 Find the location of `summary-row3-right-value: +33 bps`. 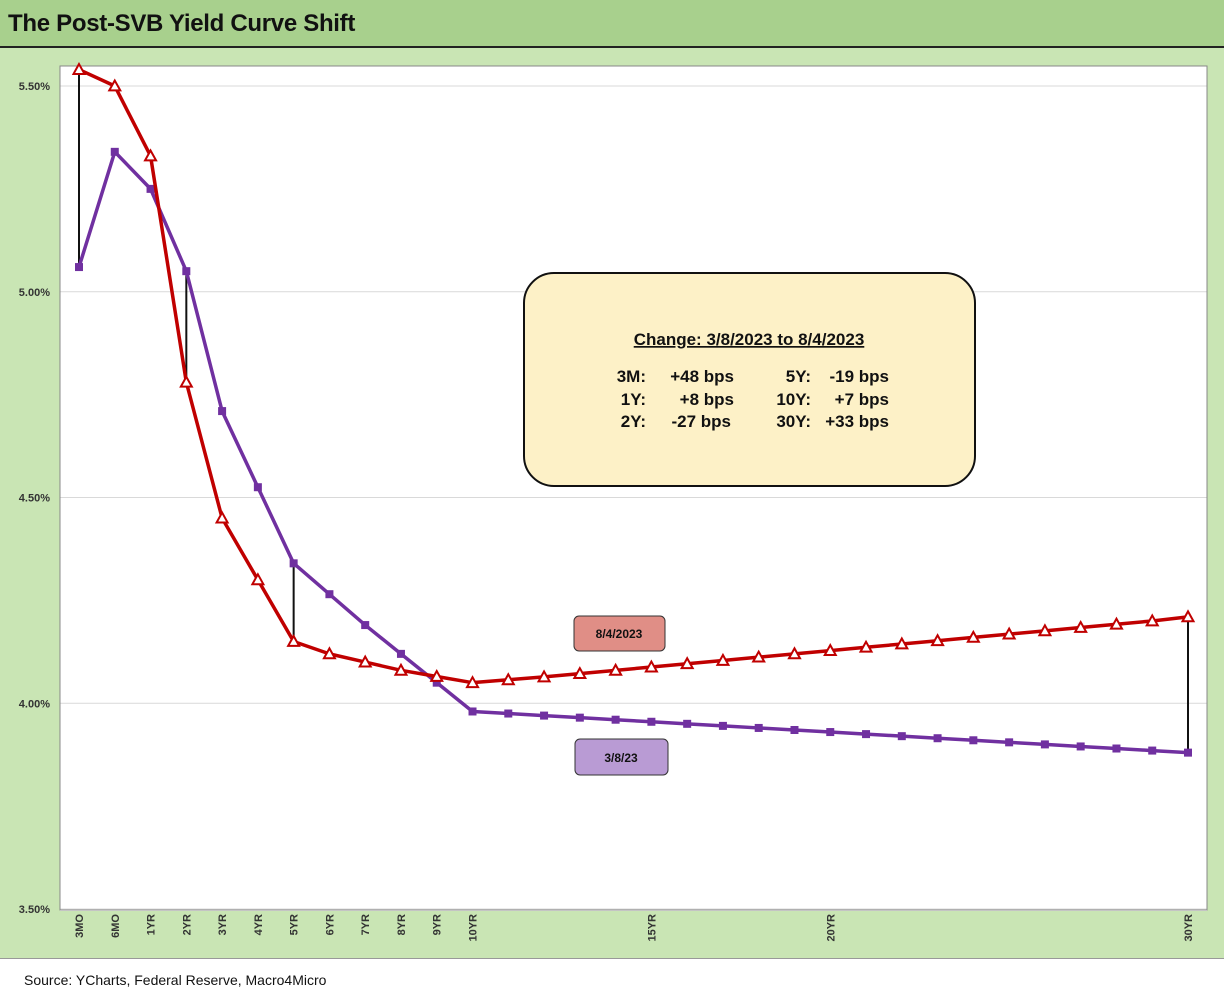

summary-row3-right-value: +33 bps is located at coordinates (857, 421).